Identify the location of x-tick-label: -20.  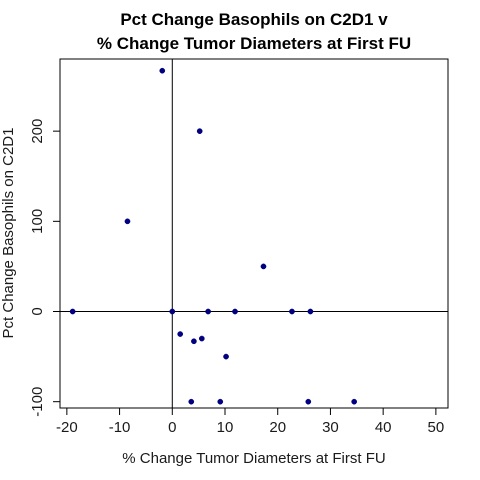
(67, 427).